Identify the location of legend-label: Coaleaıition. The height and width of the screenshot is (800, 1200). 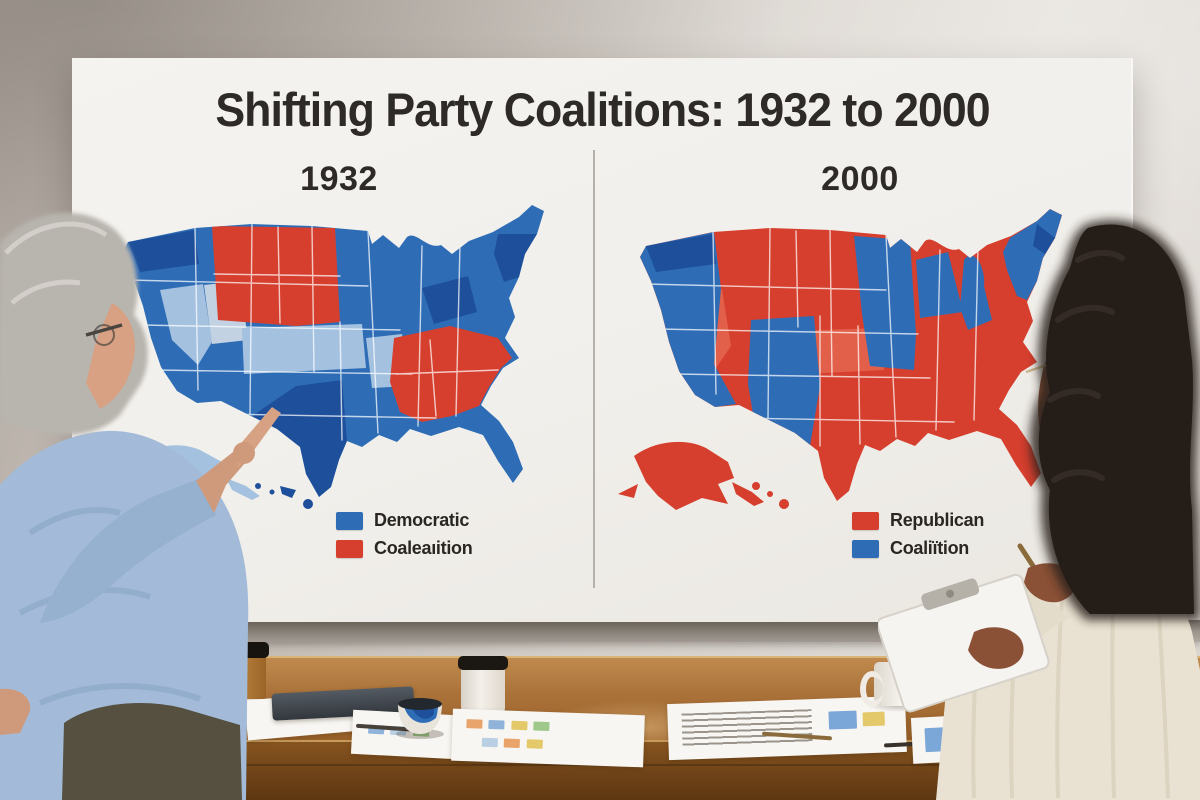
(423, 548).